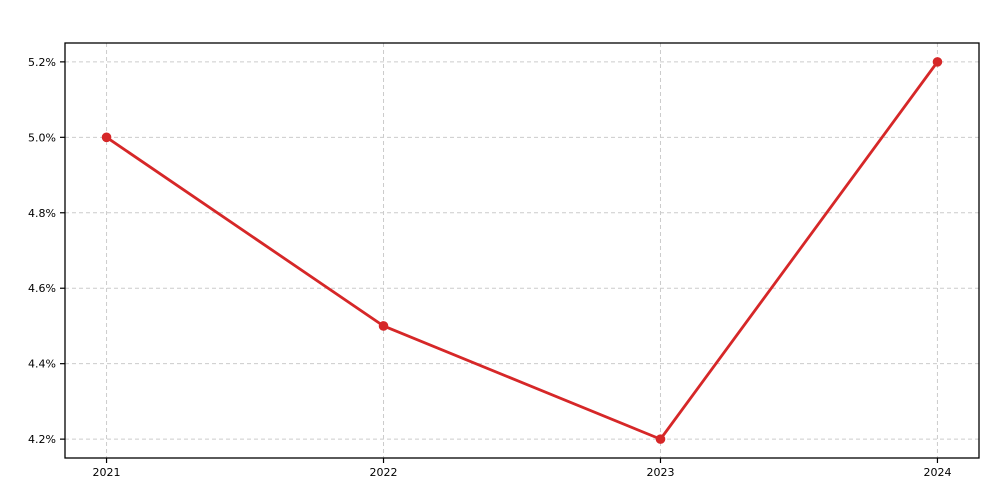  What do you see at coordinates (937, 472) in the screenshot?
I see `x-tick-label: 2024` at bounding box center [937, 472].